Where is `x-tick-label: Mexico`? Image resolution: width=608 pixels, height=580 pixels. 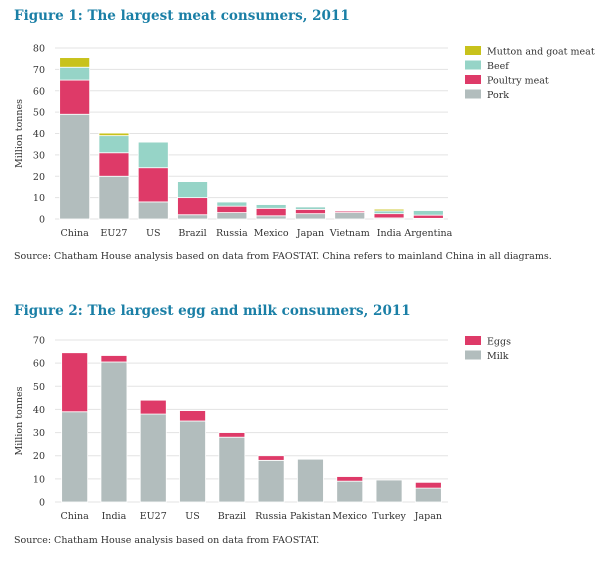
x-tick-label: Mexico is located at coordinates (349, 516).